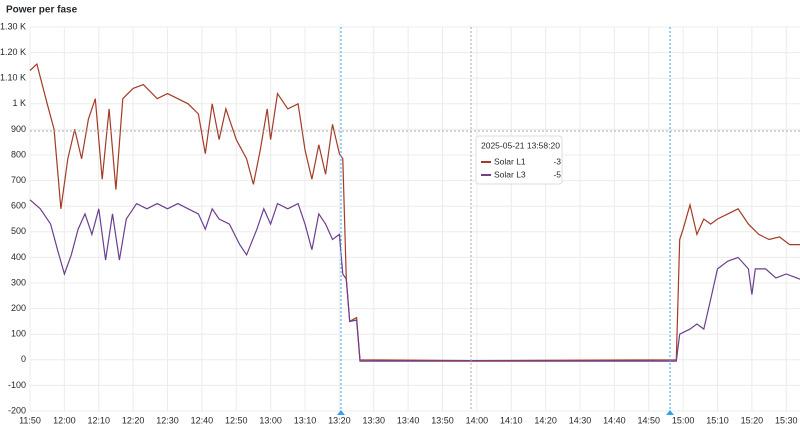  Describe the element at coordinates (13, 52) in the screenshot. I see `y-tick-label: 1.20 K` at that location.